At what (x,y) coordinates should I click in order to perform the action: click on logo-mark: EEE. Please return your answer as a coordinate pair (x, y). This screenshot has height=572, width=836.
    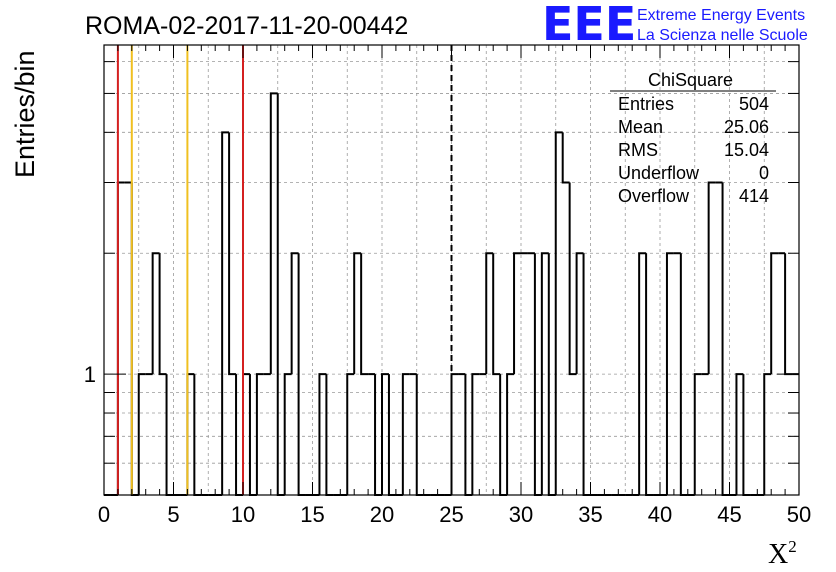
    Looking at the image, I should click on (589, 25).